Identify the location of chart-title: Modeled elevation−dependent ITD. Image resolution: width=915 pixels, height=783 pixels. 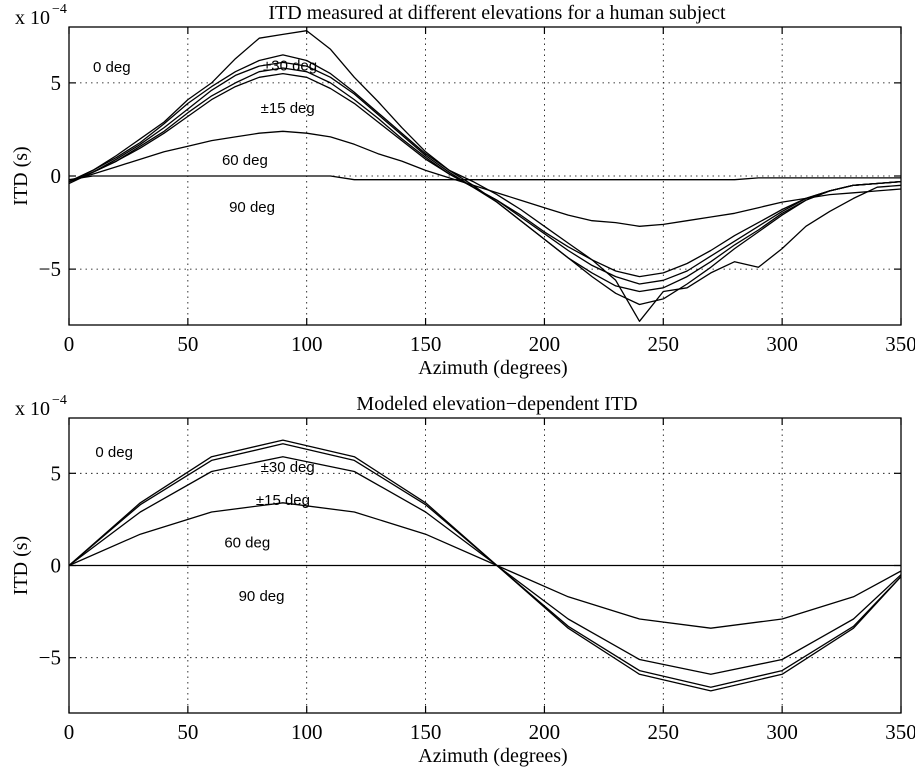
(496, 404).